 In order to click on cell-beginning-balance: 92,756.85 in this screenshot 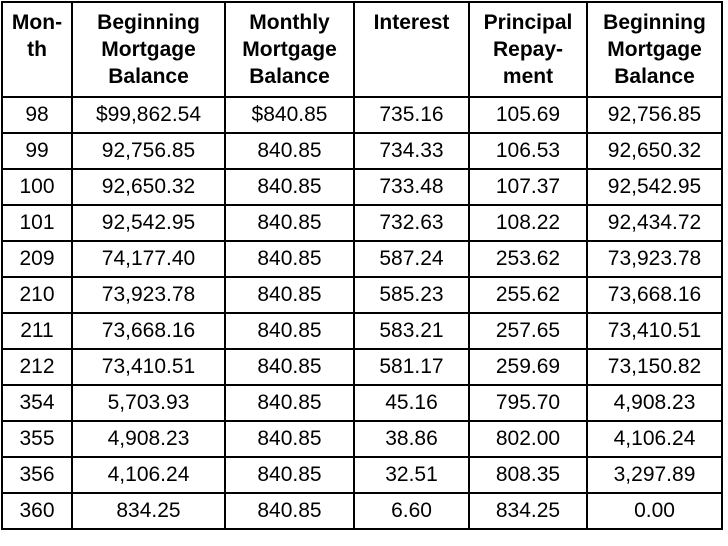, I will do `click(148, 151)`.